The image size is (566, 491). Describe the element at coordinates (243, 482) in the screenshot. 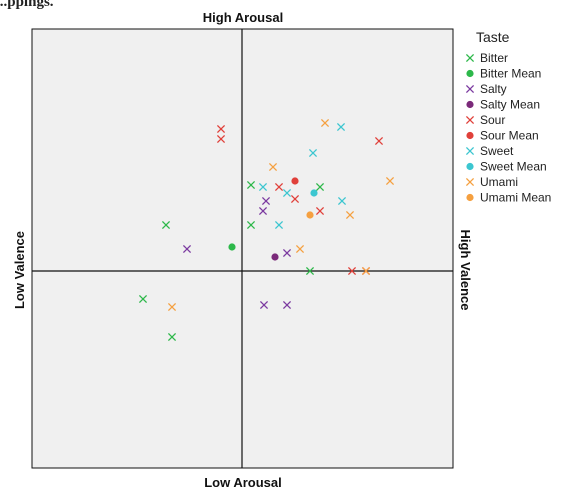

I see `axis-label-bottom: Low Arousal` at that location.